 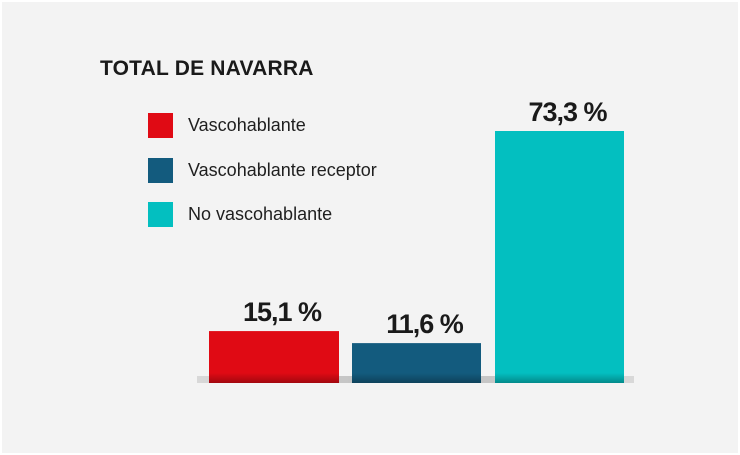 I want to click on bar-shadow-no-vascohablante, so click(x=559, y=378).